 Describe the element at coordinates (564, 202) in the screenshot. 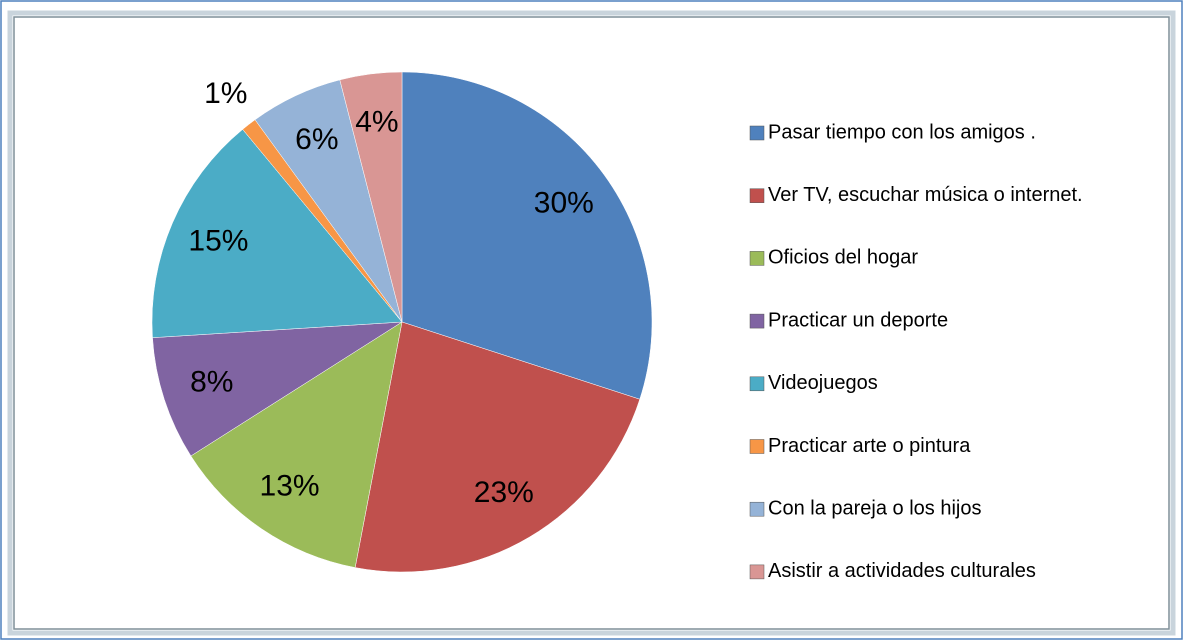

I see `data-label: 30%` at that location.